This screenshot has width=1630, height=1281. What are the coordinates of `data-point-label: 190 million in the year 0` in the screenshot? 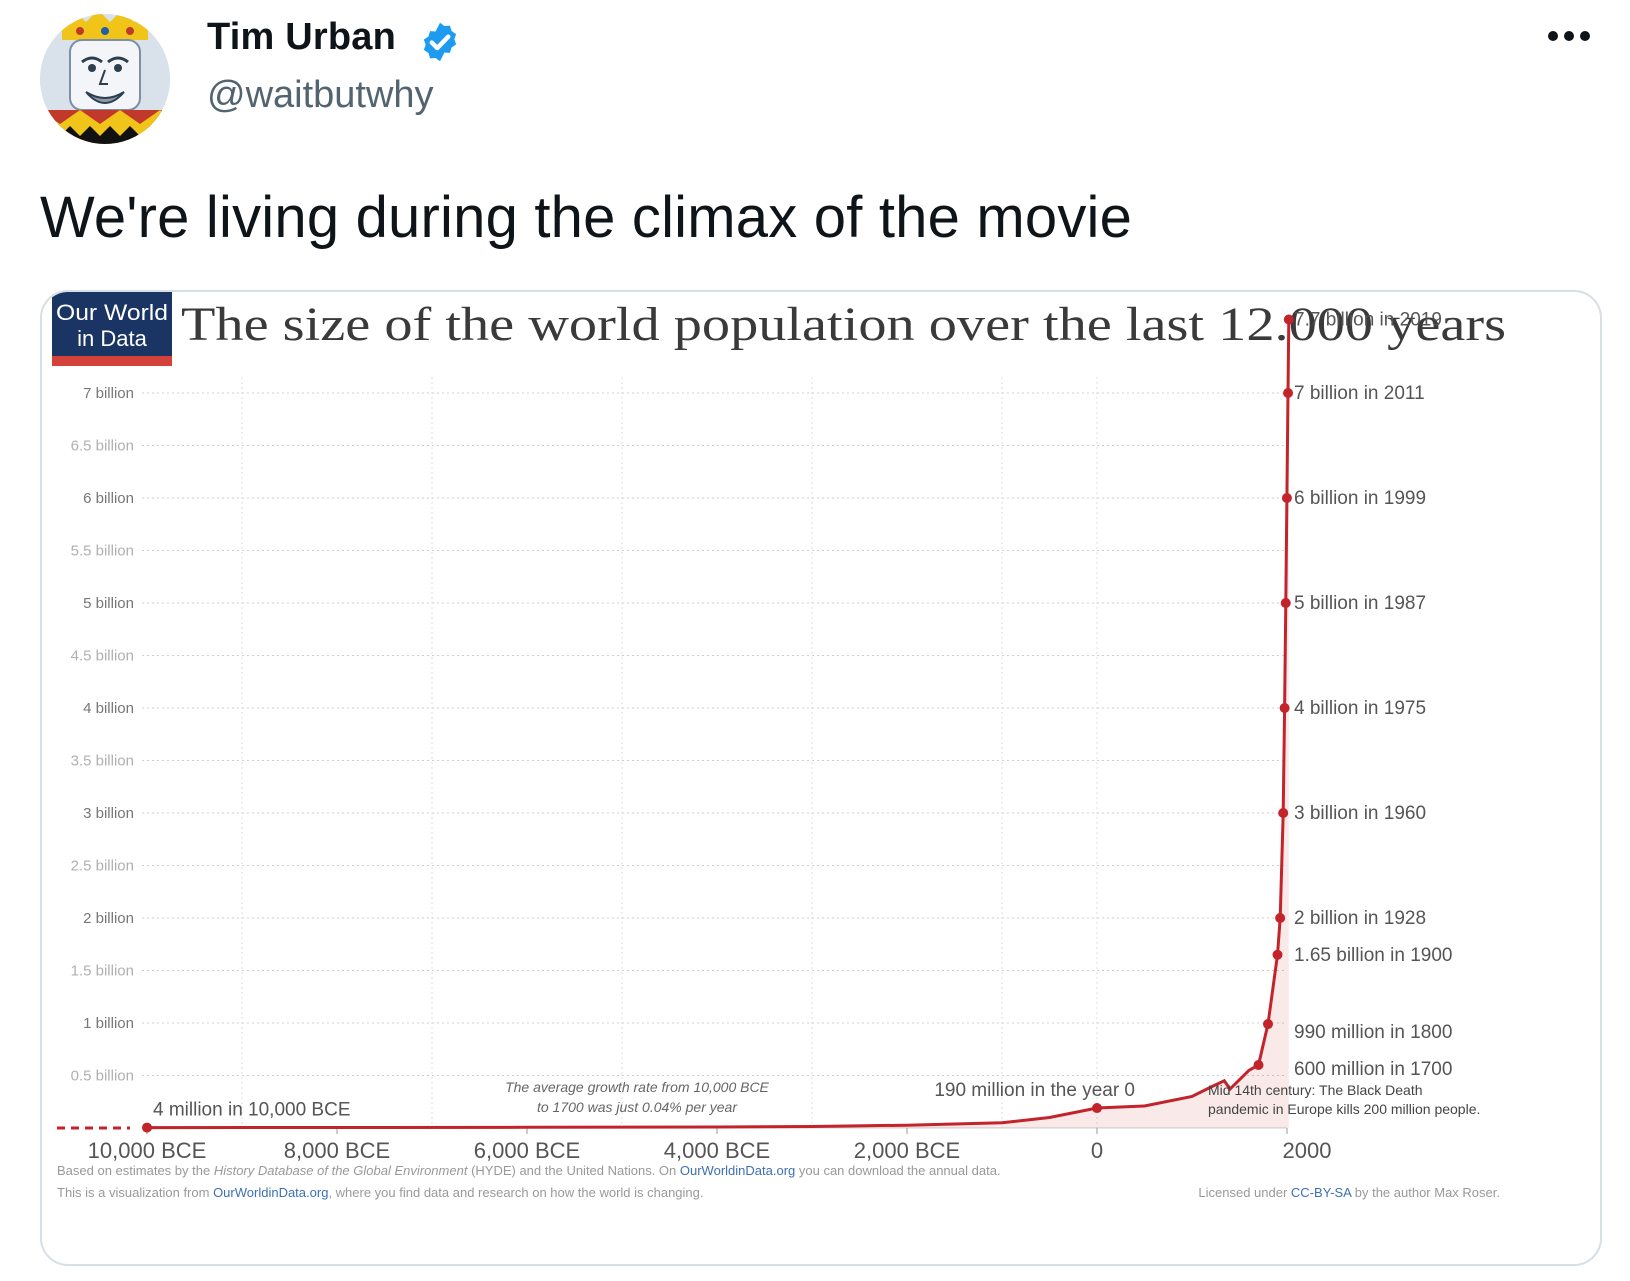 It's located at (1034, 1090).